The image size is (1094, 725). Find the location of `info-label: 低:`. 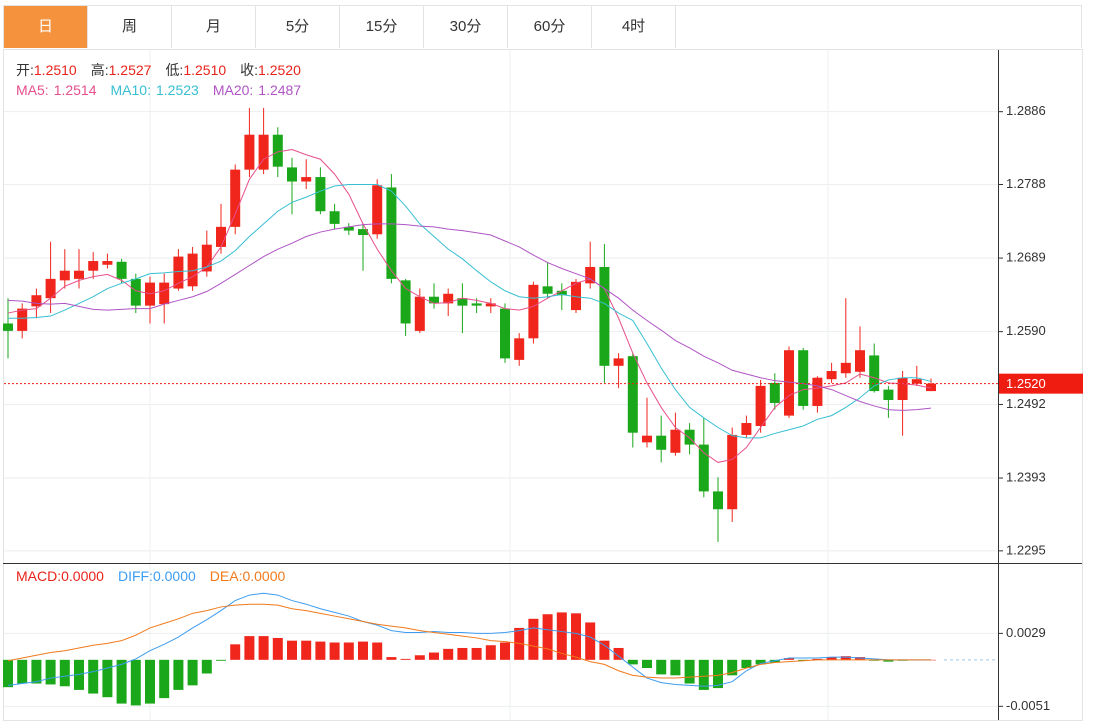

info-label: 低: is located at coordinates (174, 70).